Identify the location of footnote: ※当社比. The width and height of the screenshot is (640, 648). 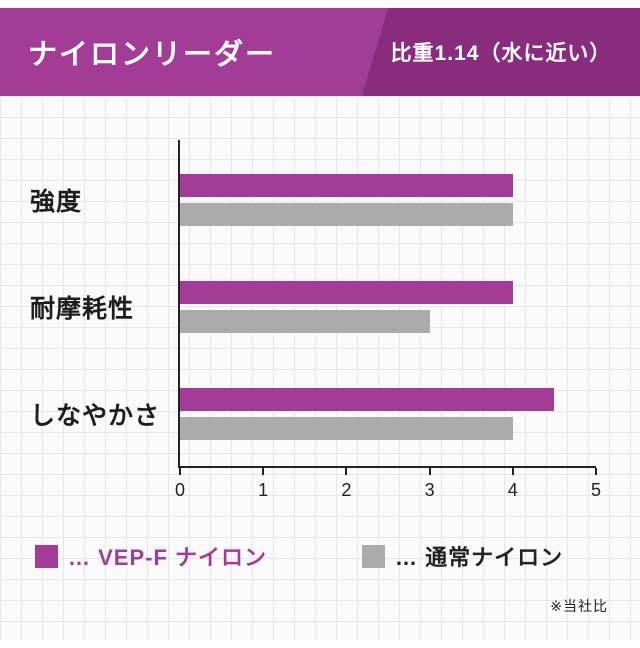
(579, 606).